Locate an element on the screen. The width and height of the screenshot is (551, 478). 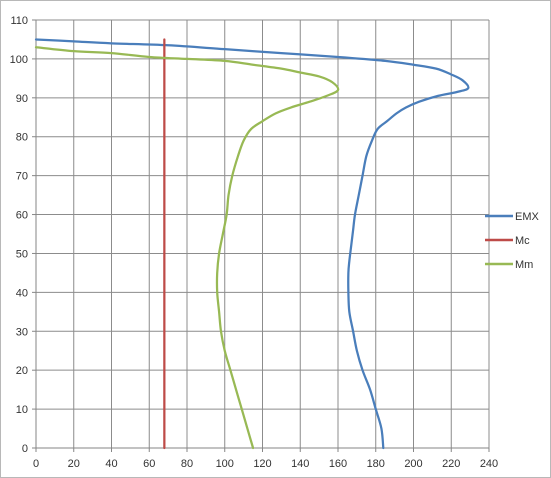
y-tick-label: 90 is located at coordinates (22, 99).